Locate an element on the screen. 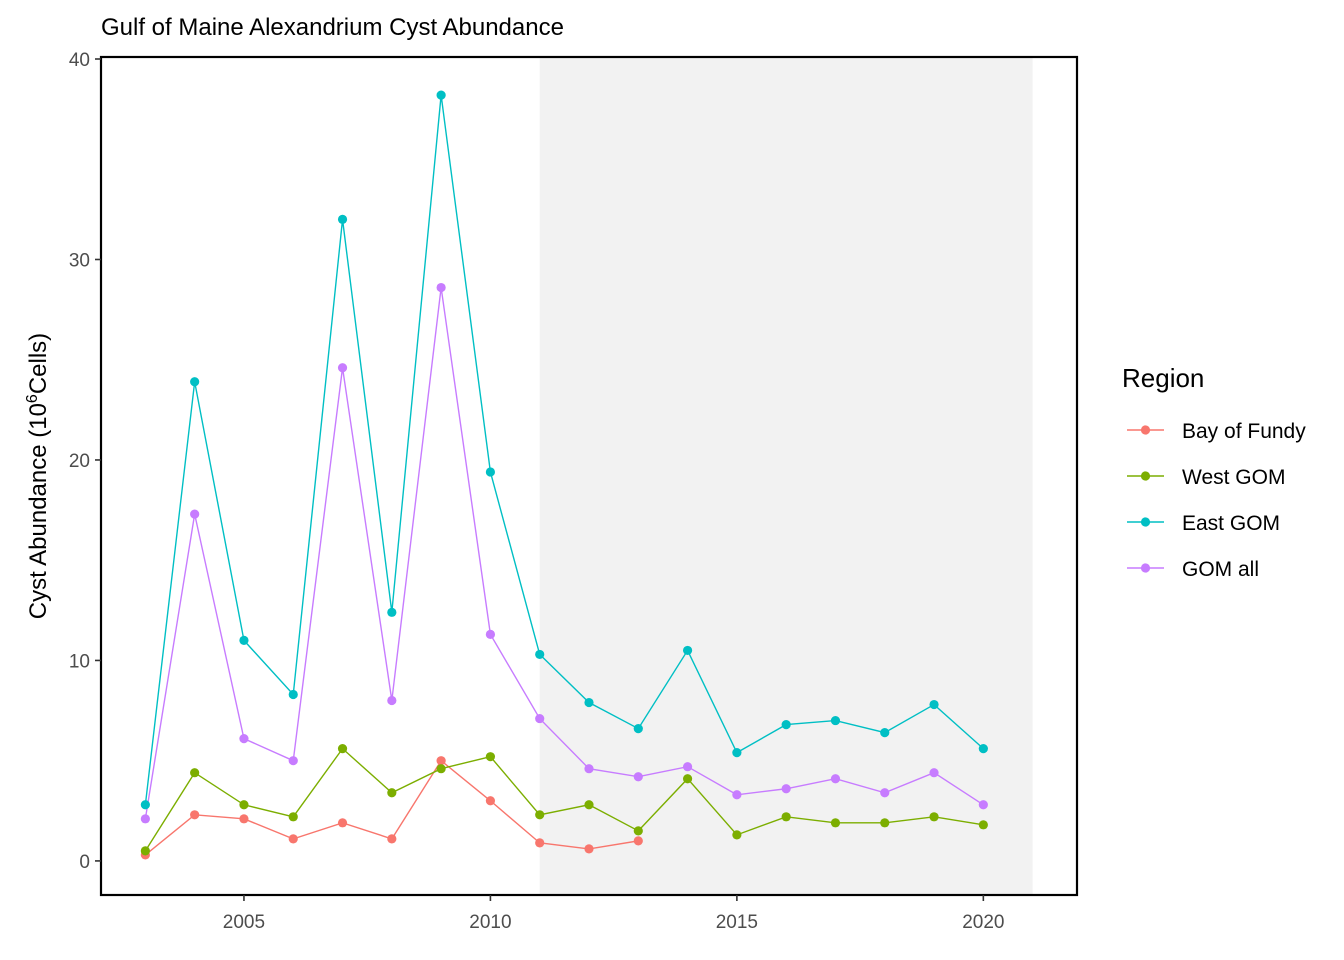 The height and width of the screenshot is (960, 1344). y-axis-label: Cyst Abundance (106Cells) is located at coordinates (38, 476).